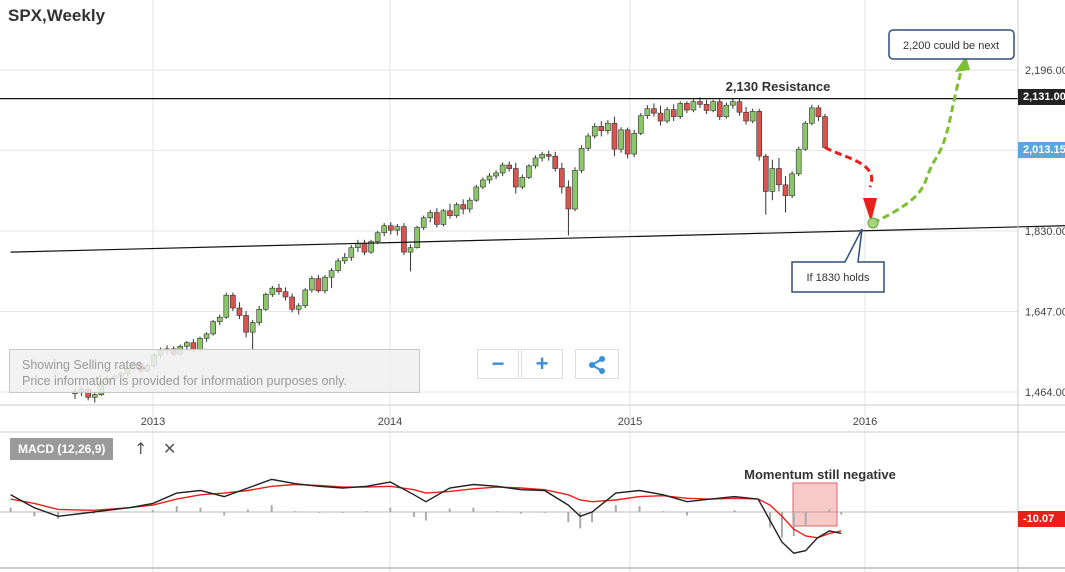  I want to click on x-tick-label: 2015, so click(630, 422).